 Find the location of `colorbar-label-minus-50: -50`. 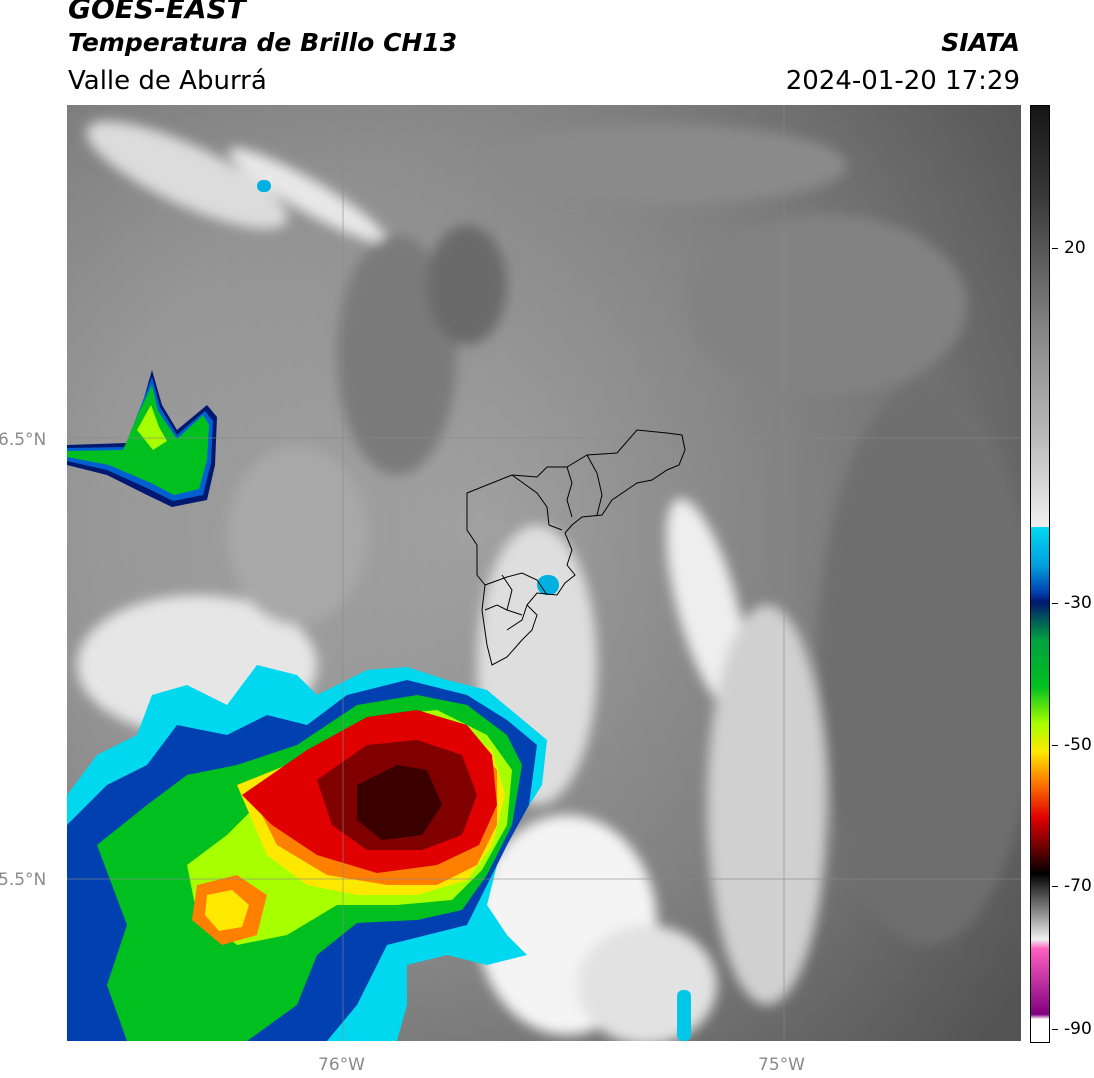

colorbar-label-minus-50: -50 is located at coordinates (1078, 745).